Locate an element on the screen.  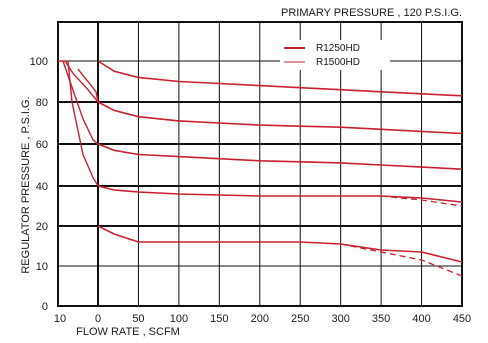
legend-label-r1250hd: R1250HD is located at coordinates (338, 48).